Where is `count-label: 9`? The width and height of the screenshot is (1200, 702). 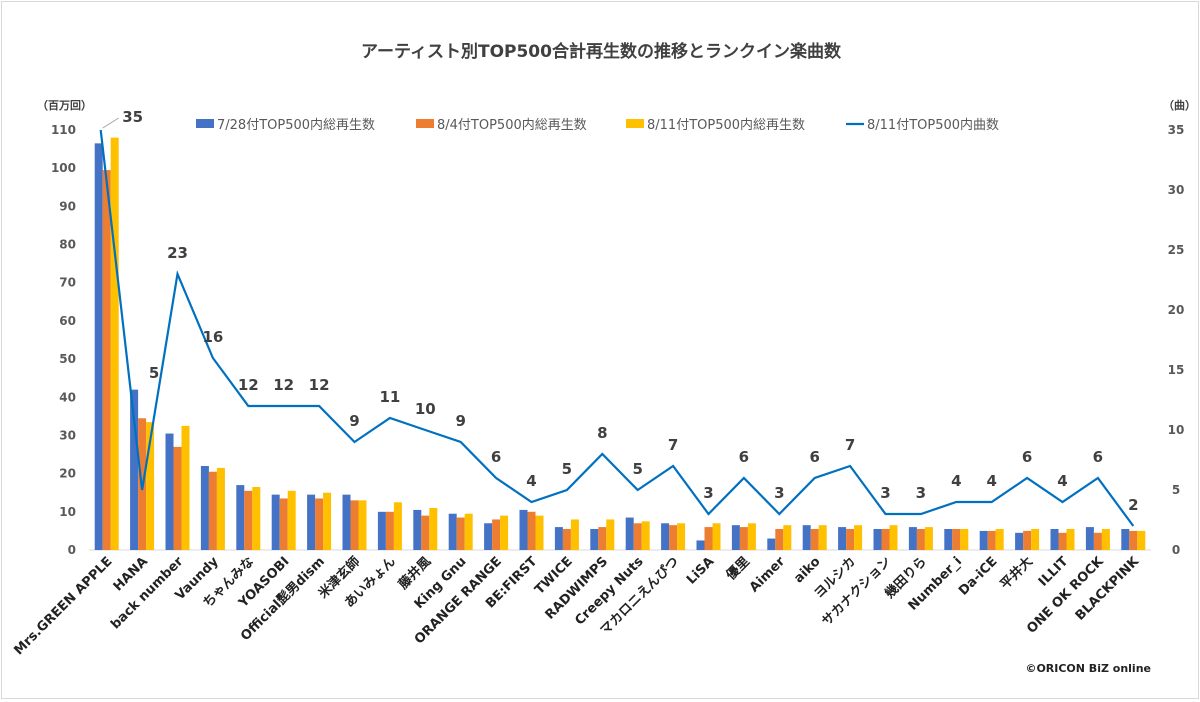
count-label: 9 is located at coordinates (460, 421).